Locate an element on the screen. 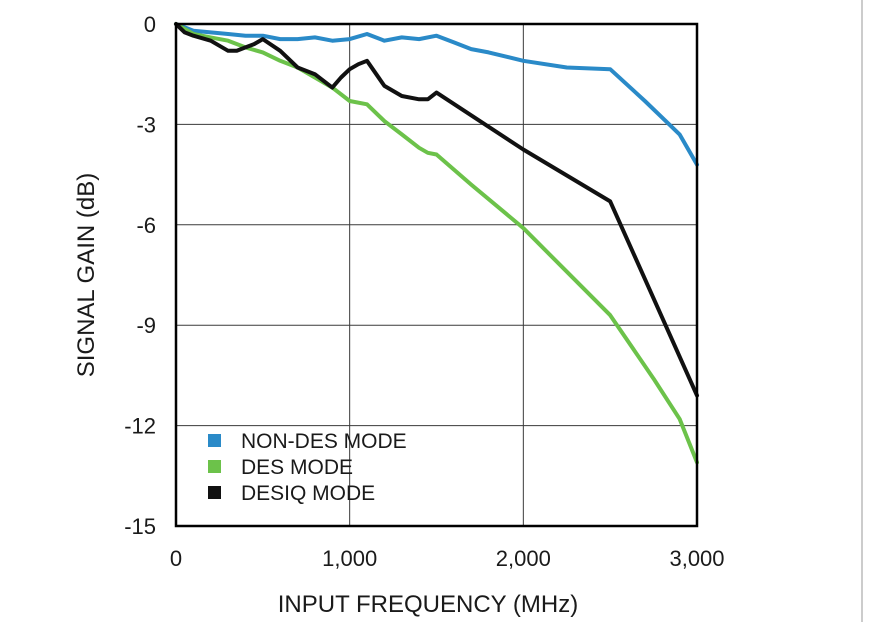 This screenshot has height=622, width=874. x-tick-label: 1,000 is located at coordinates (349, 558).